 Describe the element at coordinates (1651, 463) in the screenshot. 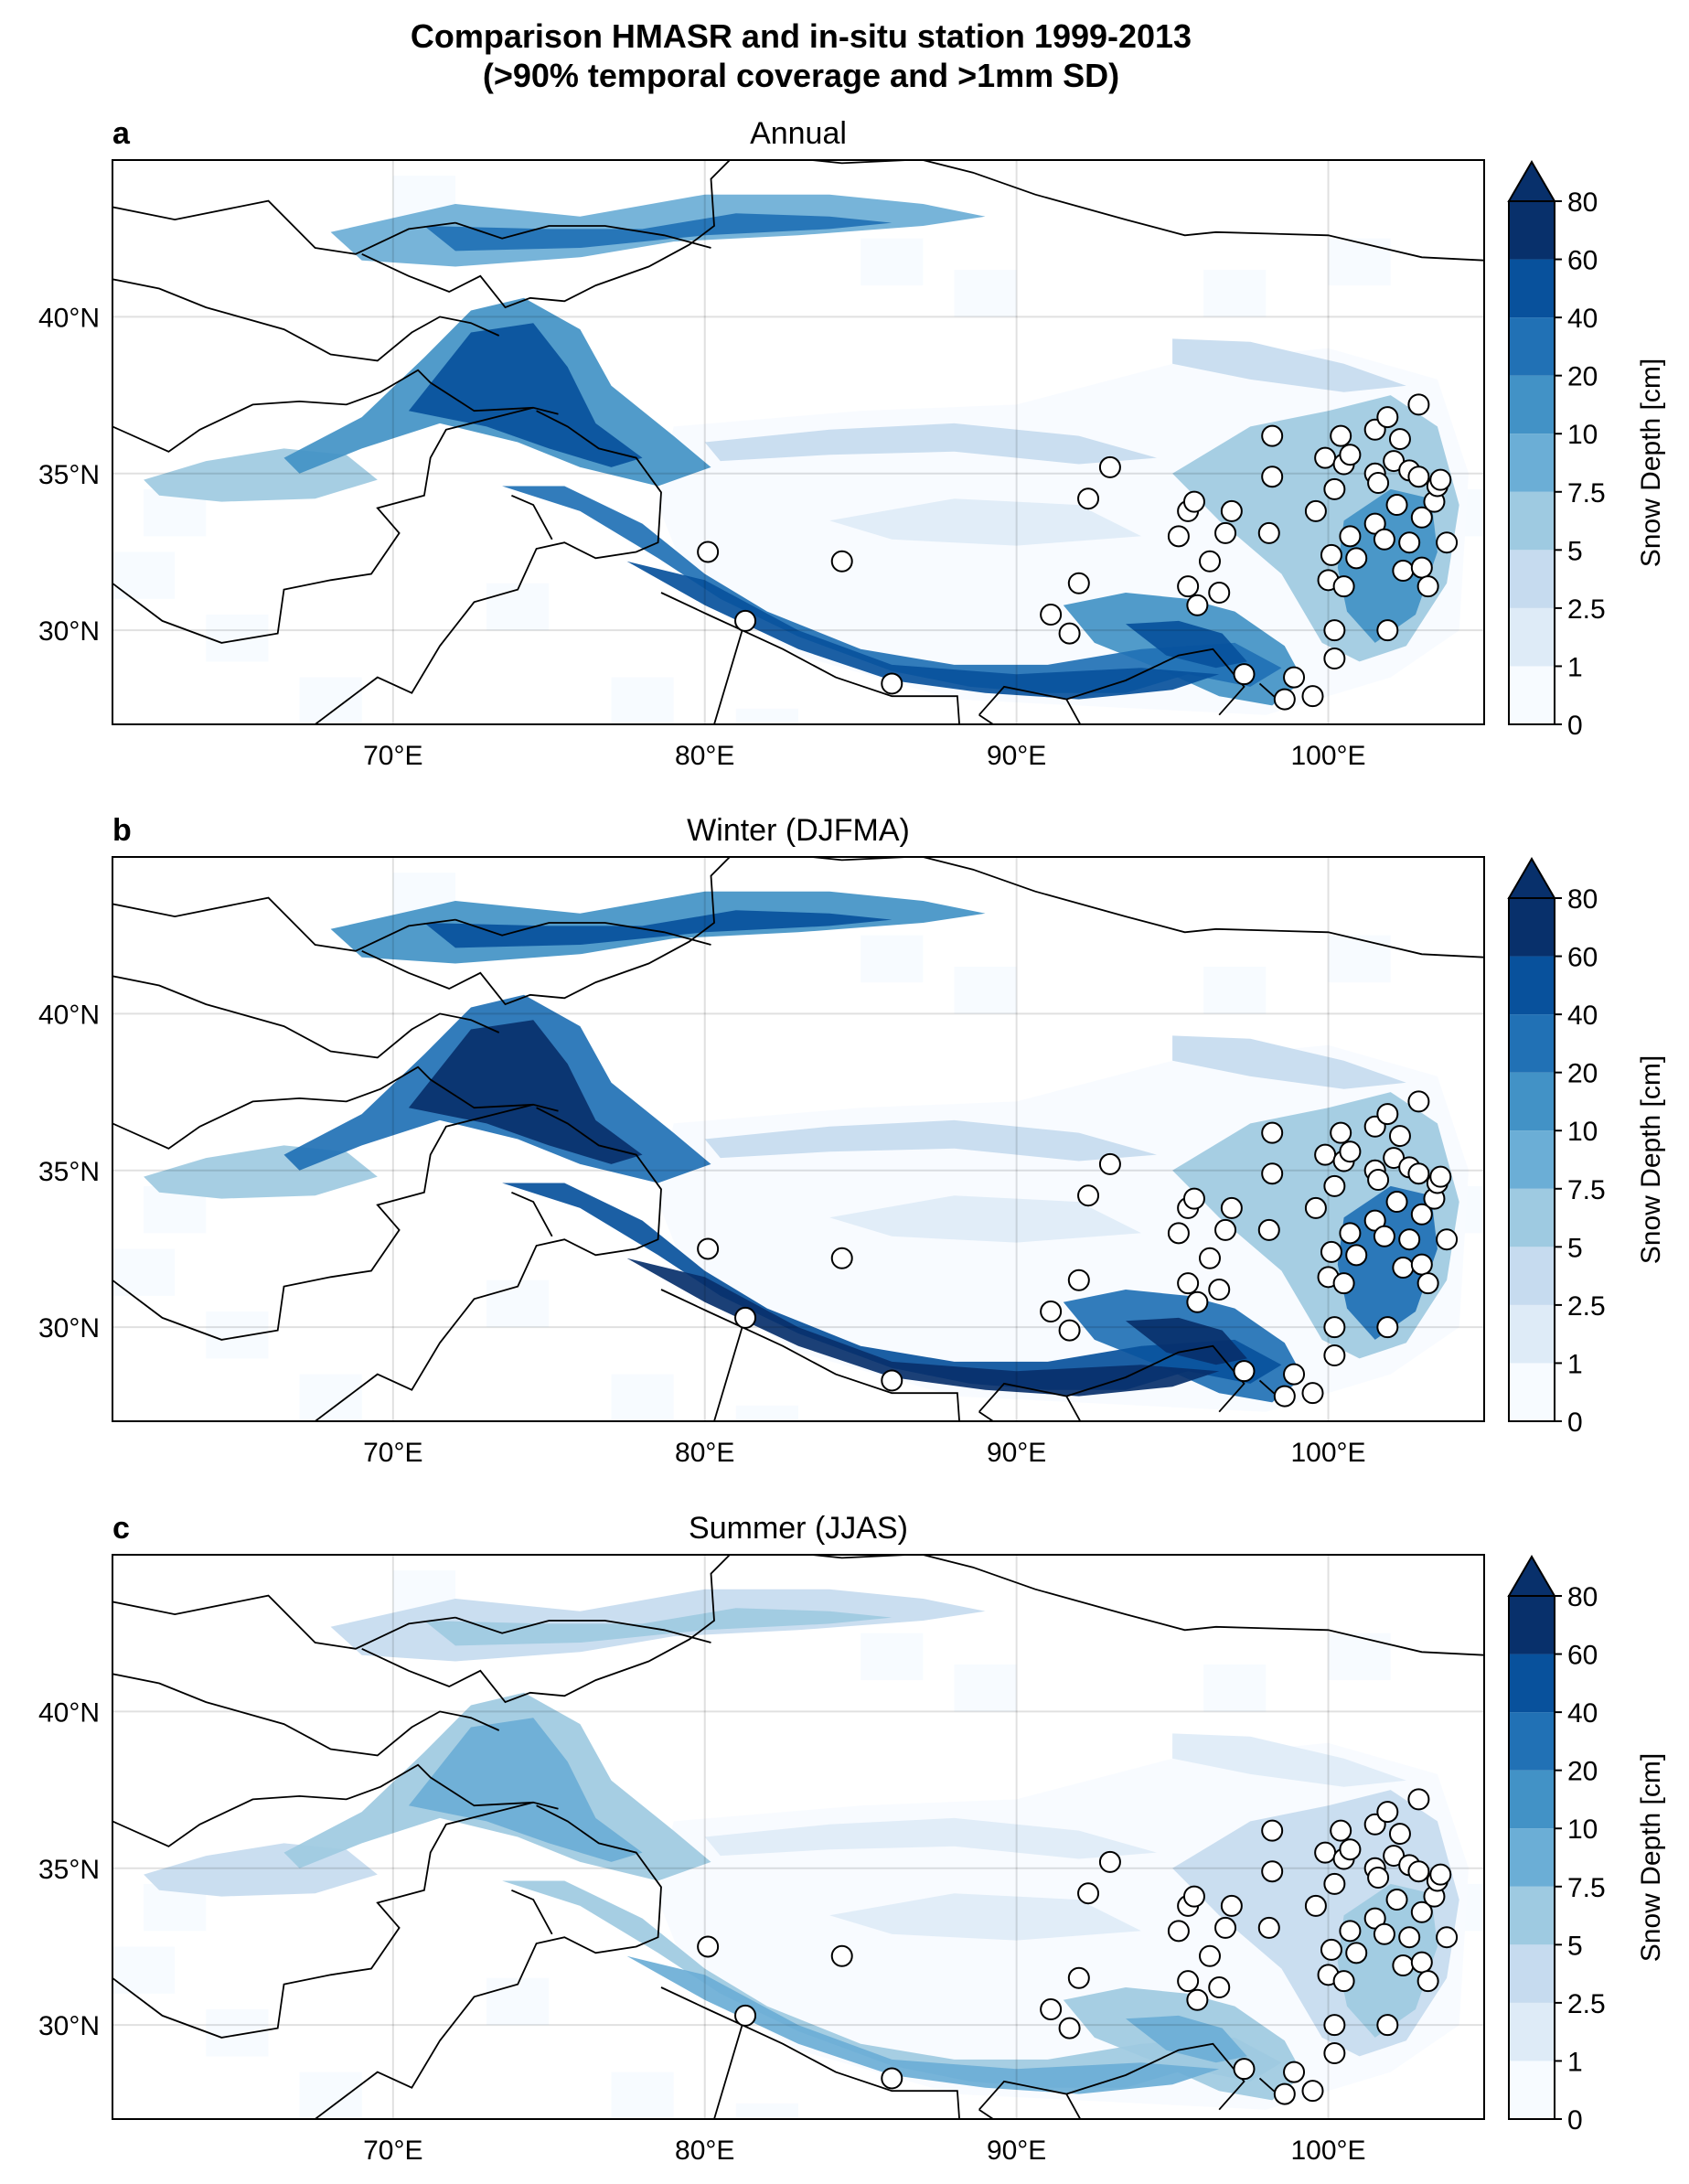

I see `colorbar-label: Snow Depth [cm]` at that location.